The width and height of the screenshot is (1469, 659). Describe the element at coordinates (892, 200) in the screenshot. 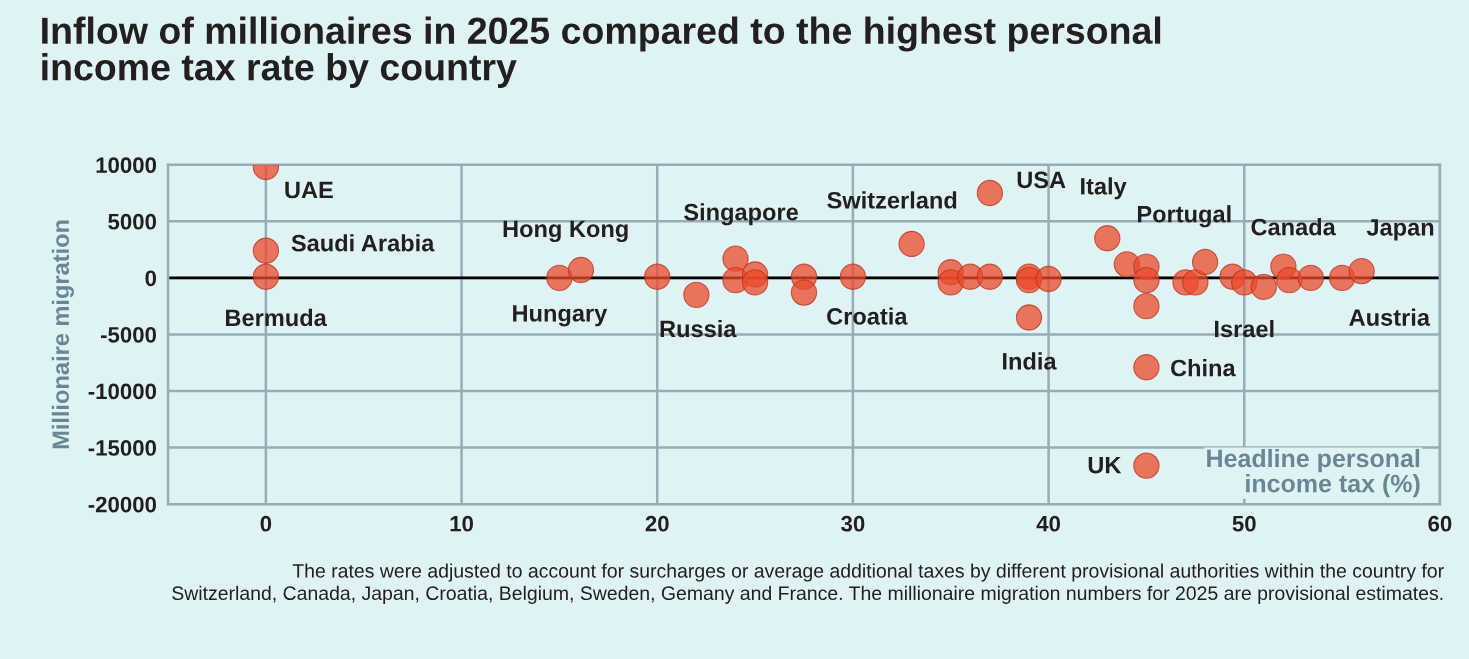

I see `annotation: Switzerland` at that location.